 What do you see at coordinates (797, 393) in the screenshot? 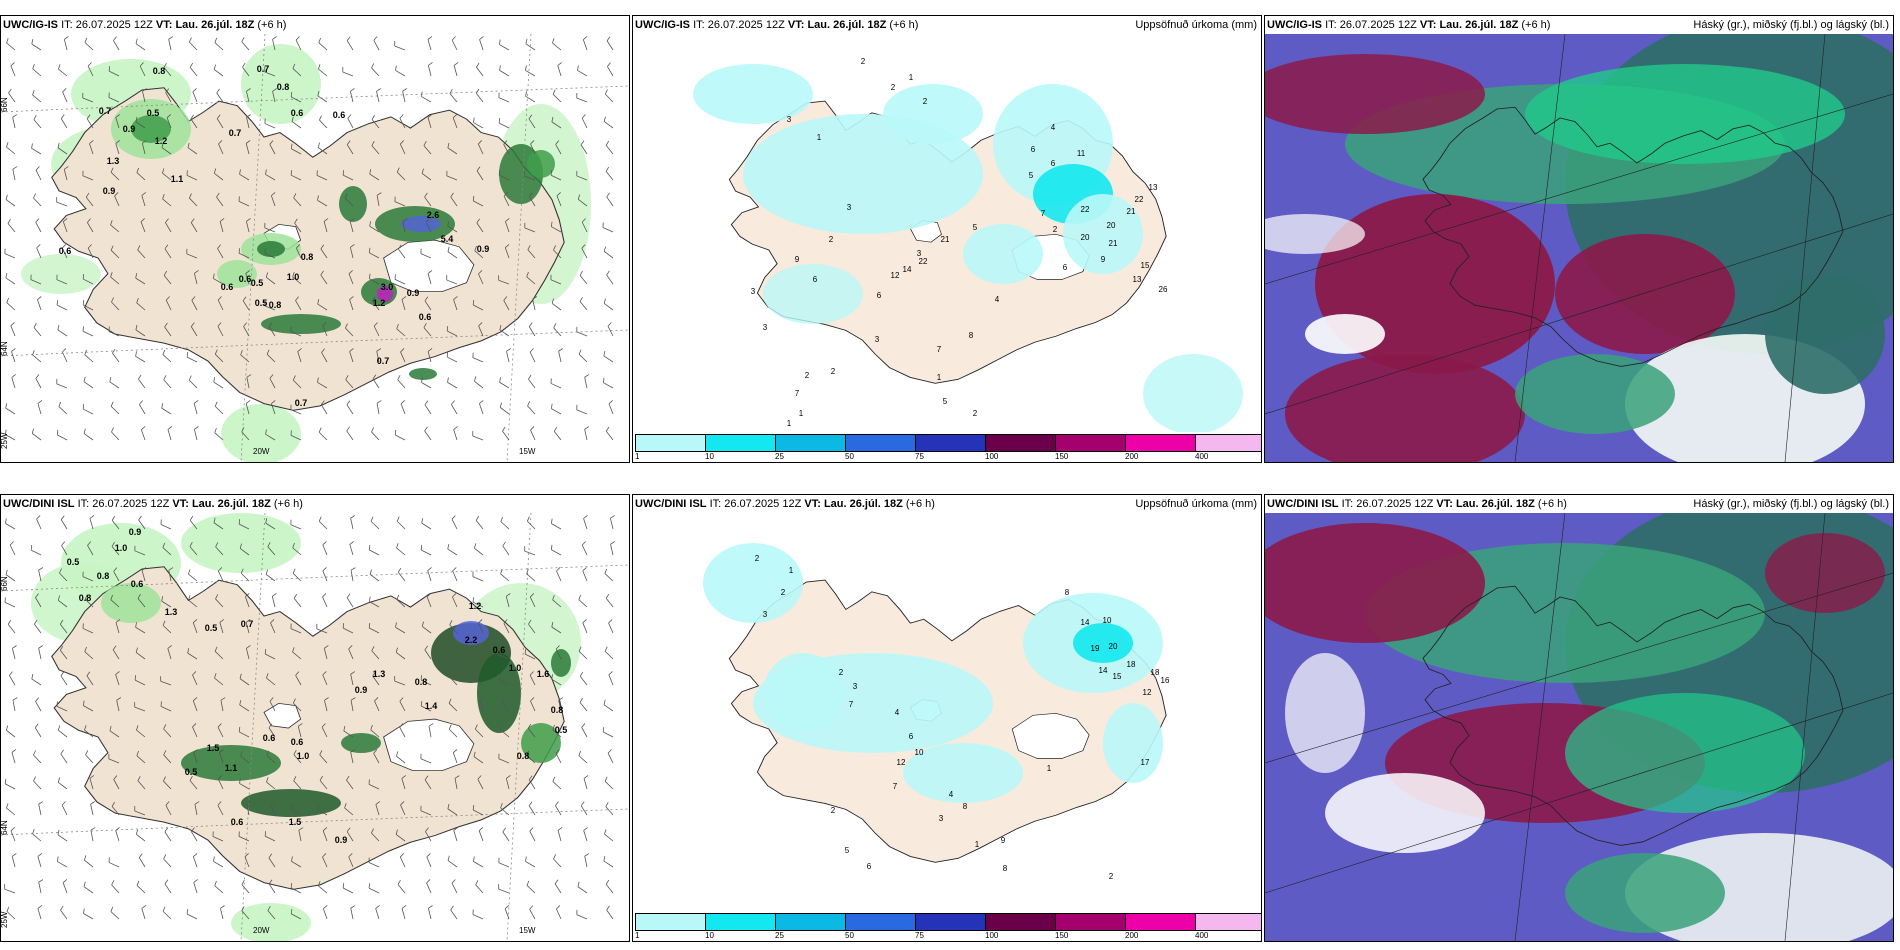
I see `value-label: 7` at bounding box center [797, 393].